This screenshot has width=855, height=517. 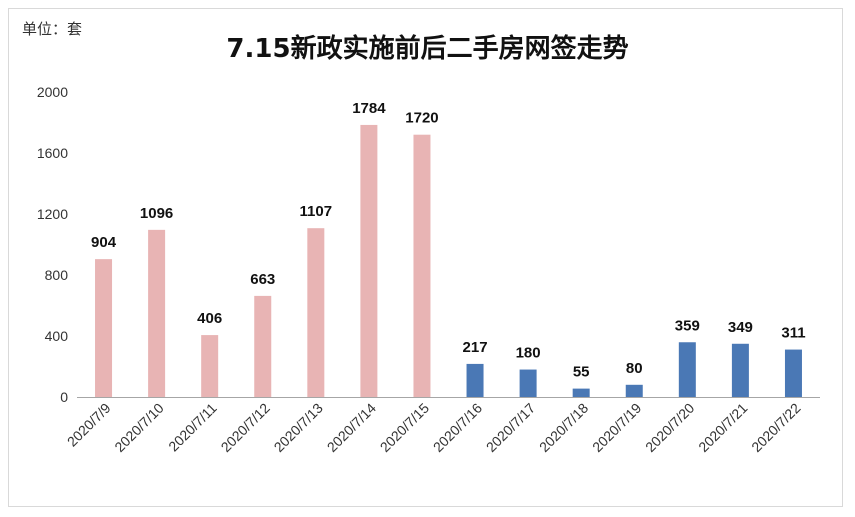 What do you see at coordinates (57, 275) in the screenshot?
I see `y-tick-label: 800` at bounding box center [57, 275].